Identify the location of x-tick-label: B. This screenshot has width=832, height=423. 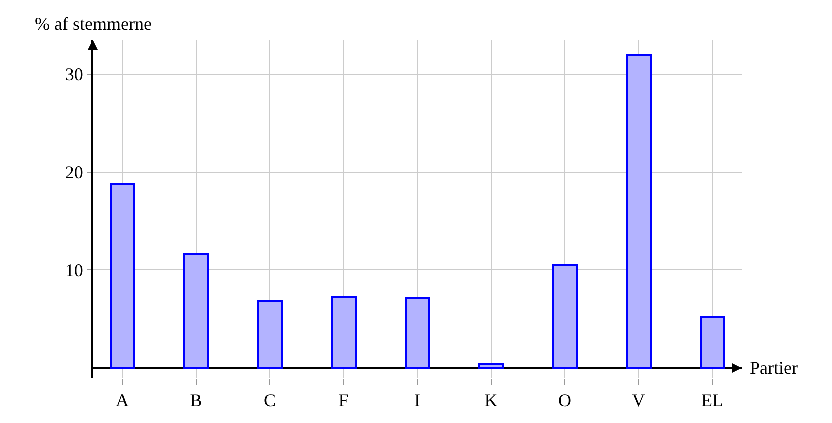
(196, 400).